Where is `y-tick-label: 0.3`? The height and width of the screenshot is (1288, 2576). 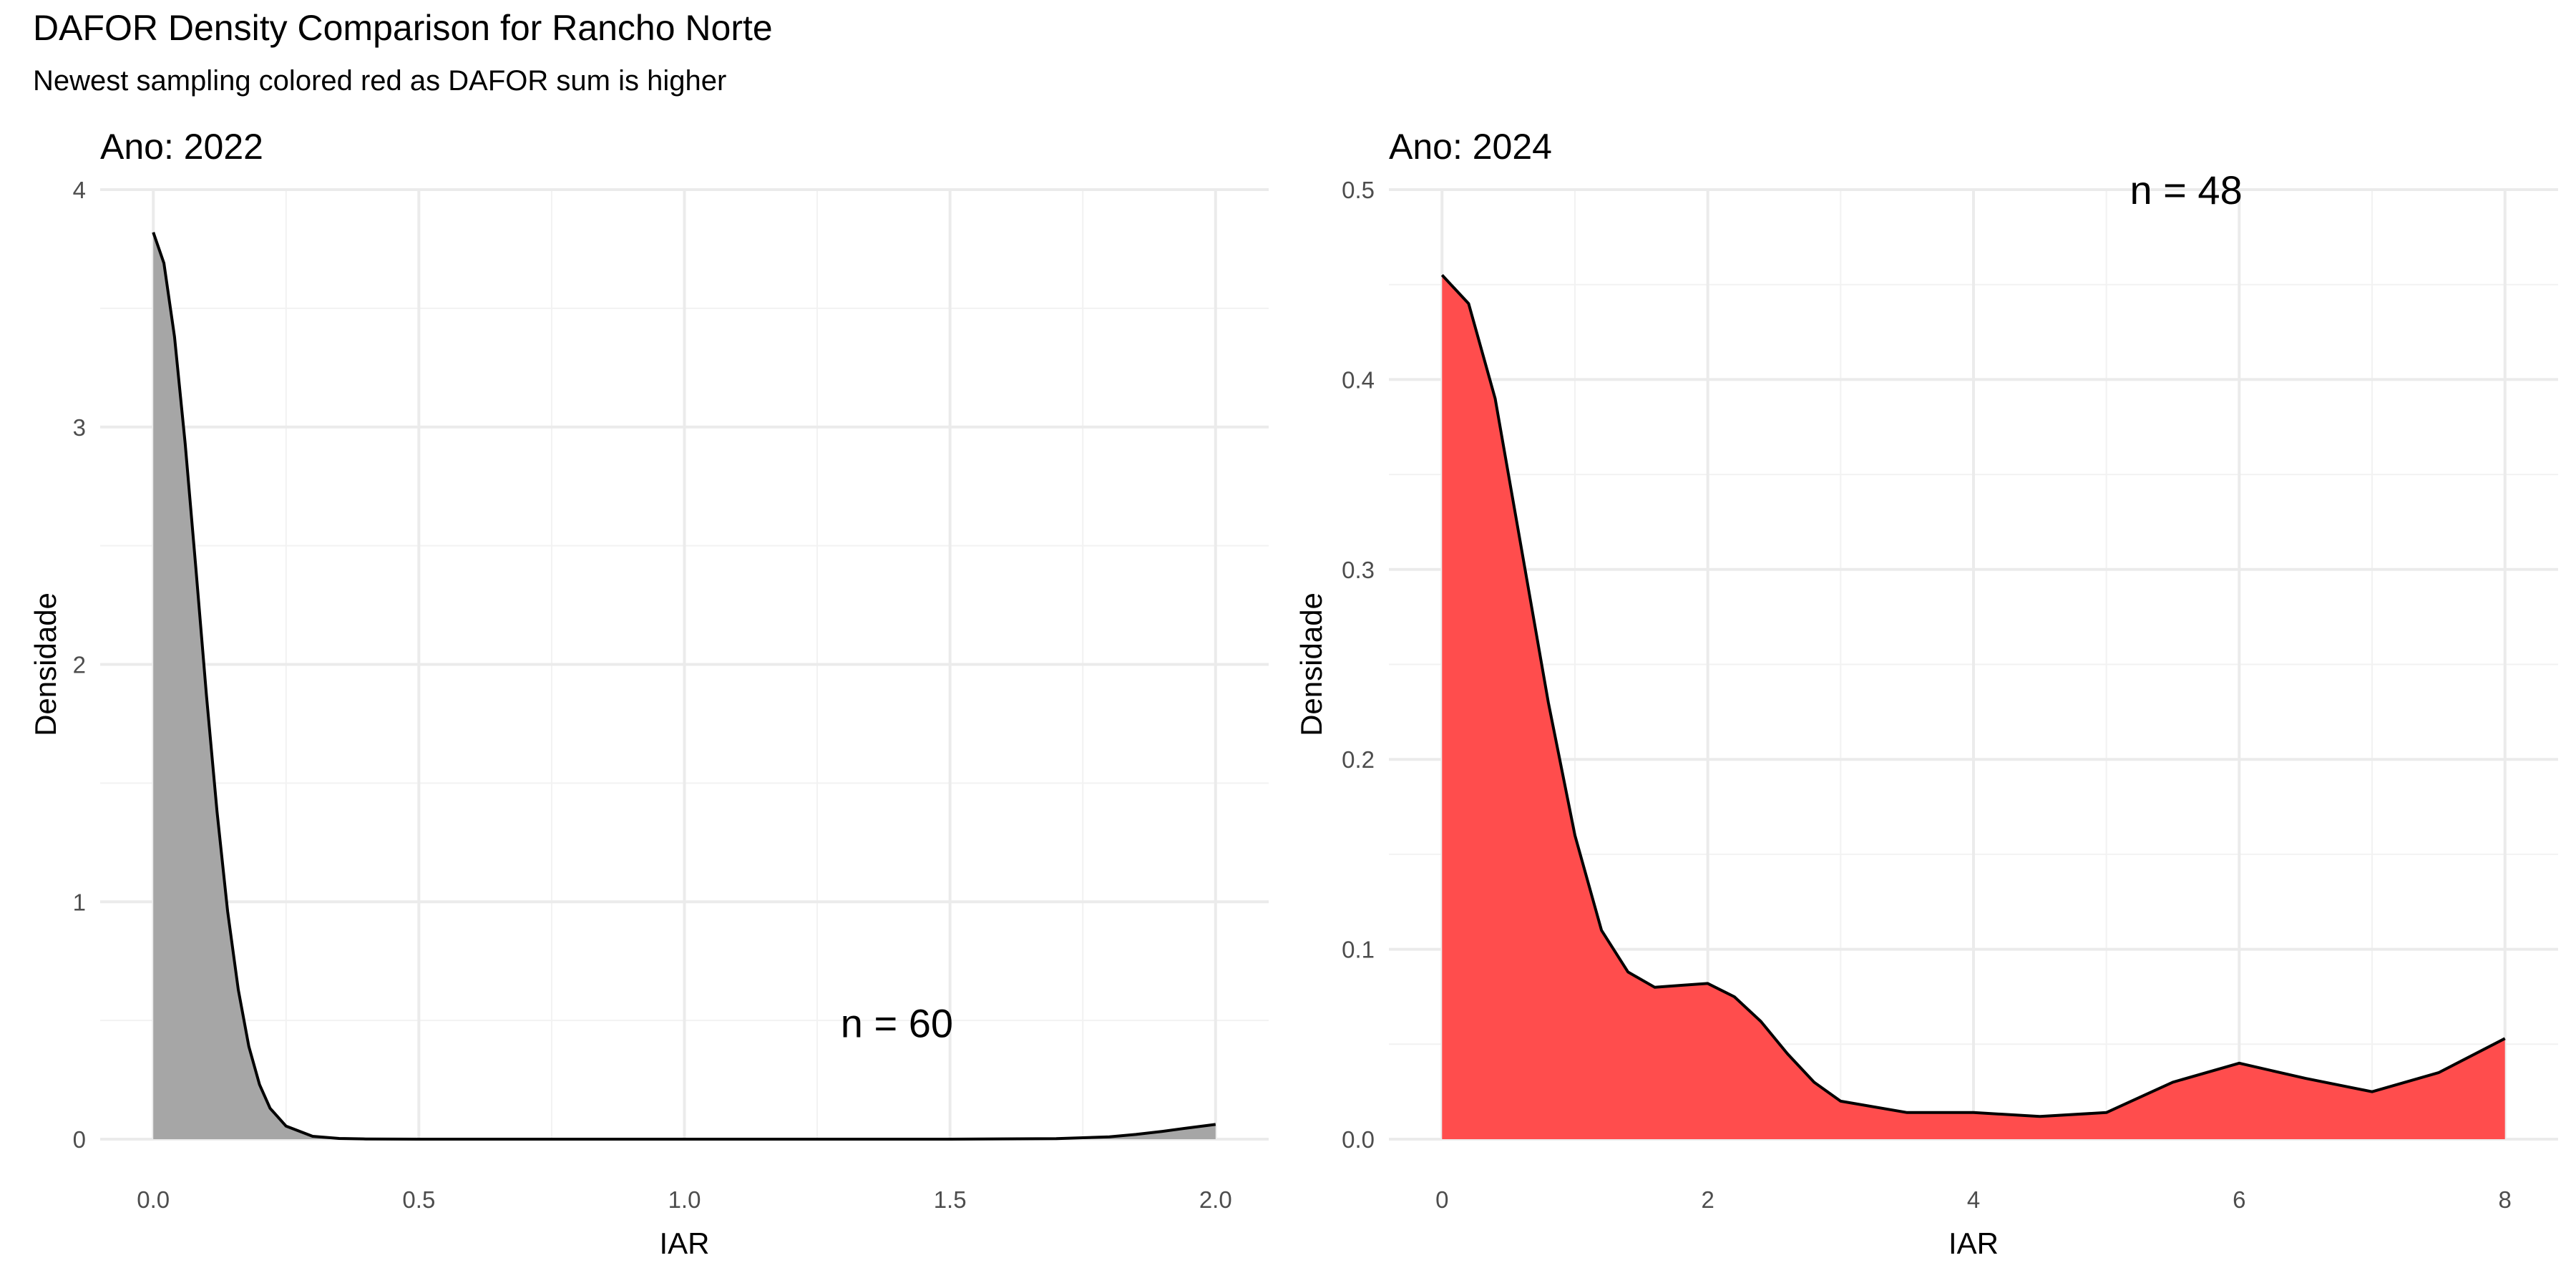
y-tick-label: 0.3 is located at coordinates (1358, 570).